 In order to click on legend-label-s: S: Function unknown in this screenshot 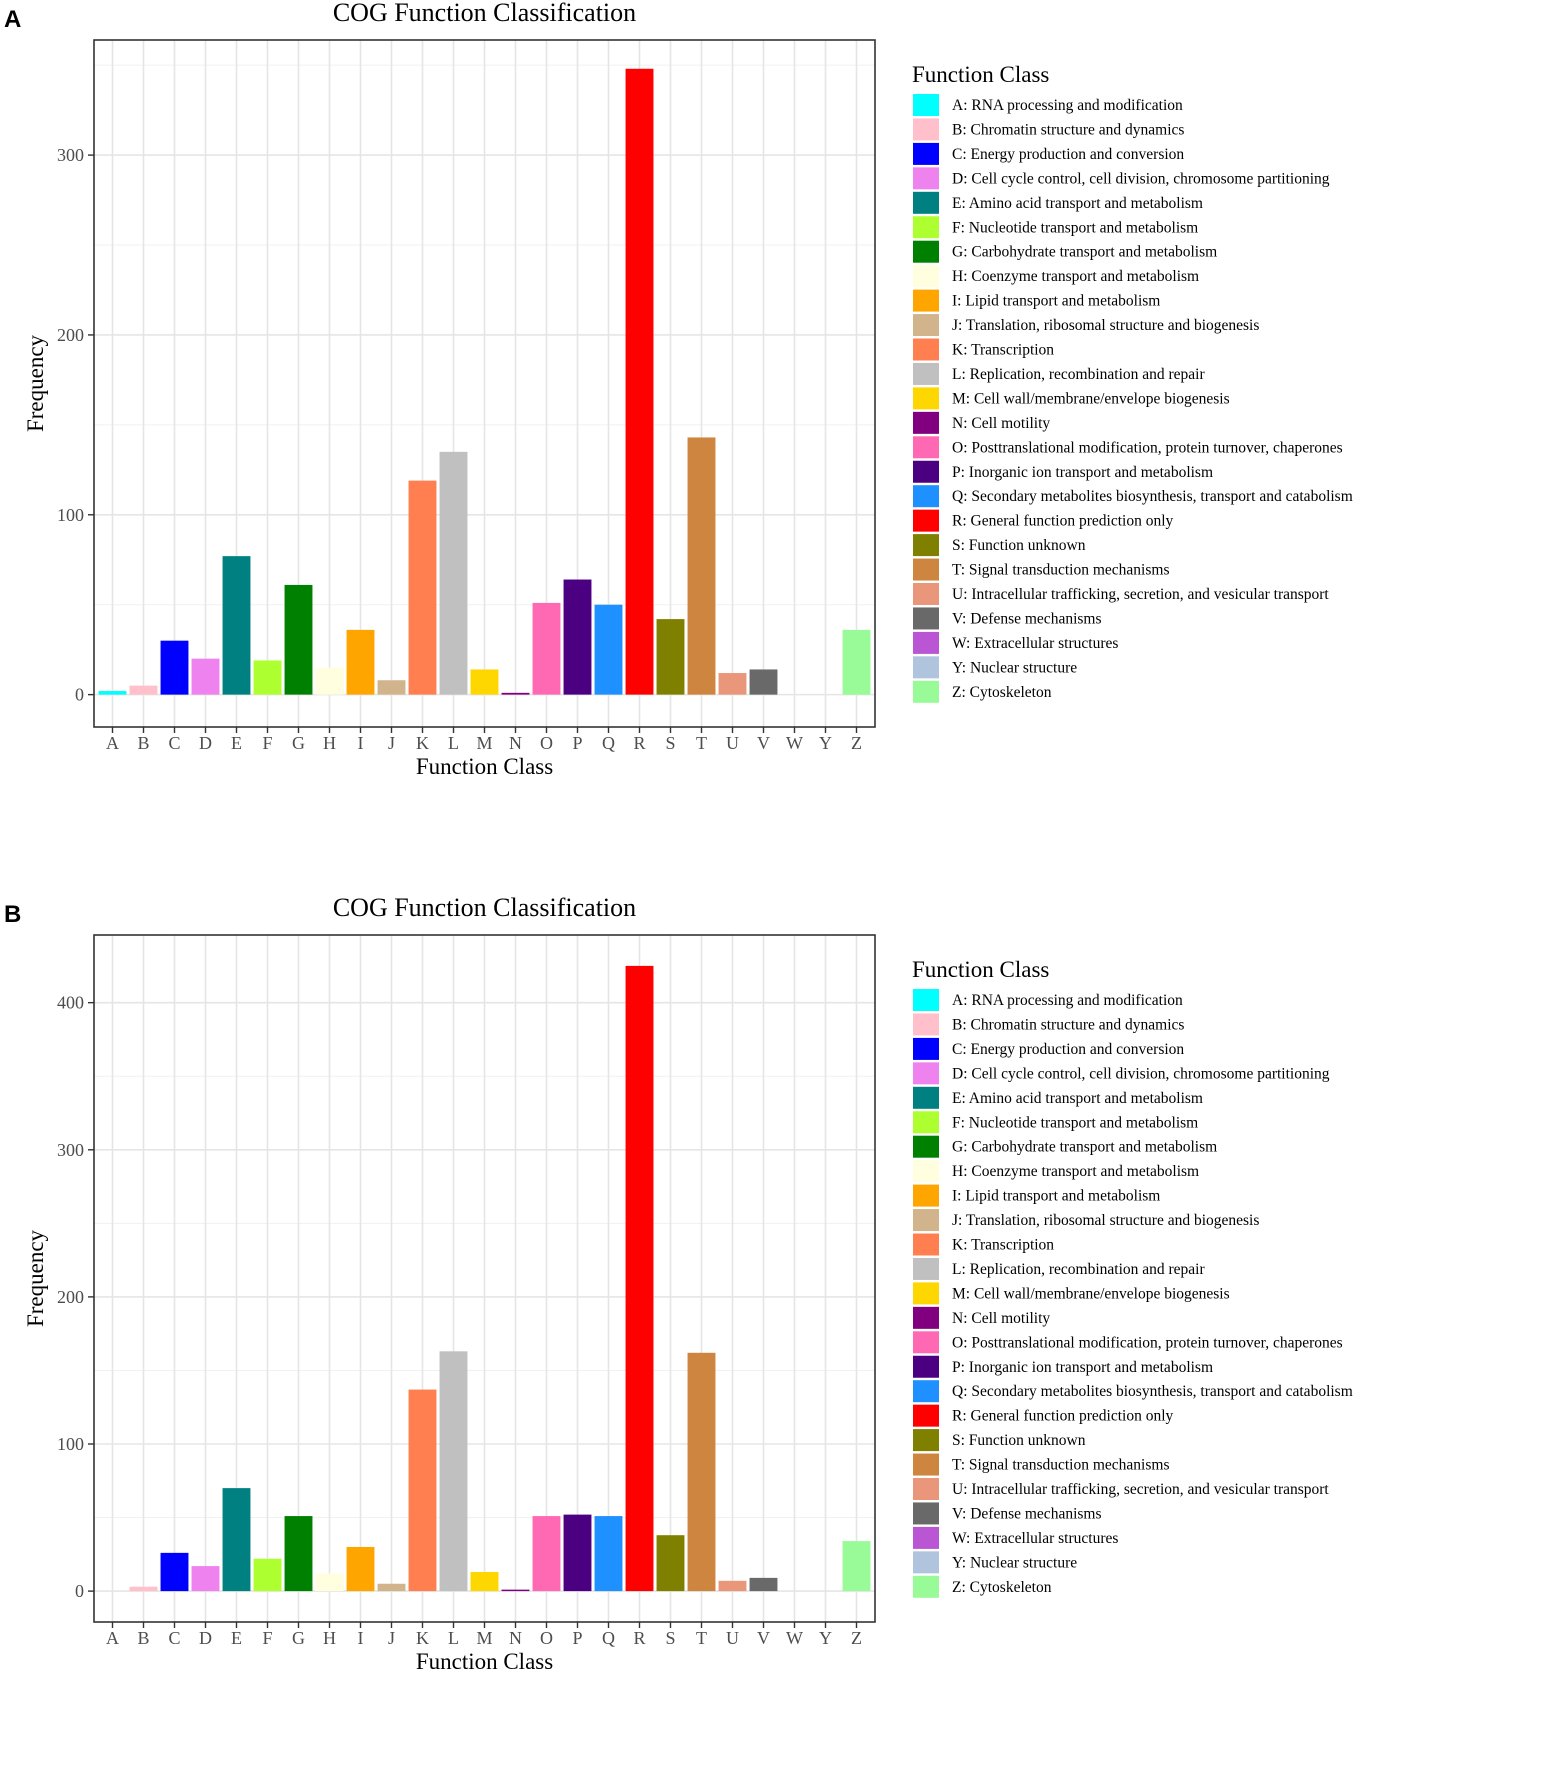, I will do `click(1019, 1440)`.